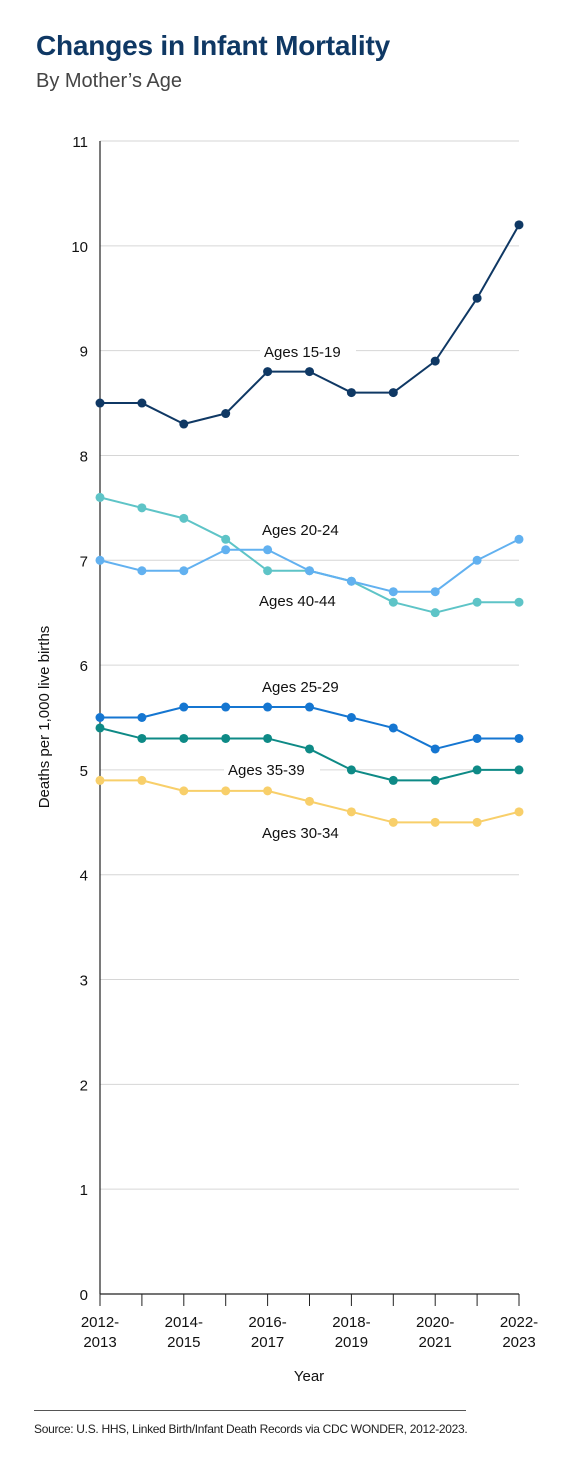 The width and height of the screenshot is (575, 1471). I want to click on x-tick-label-line: 2013, so click(99, 1342).